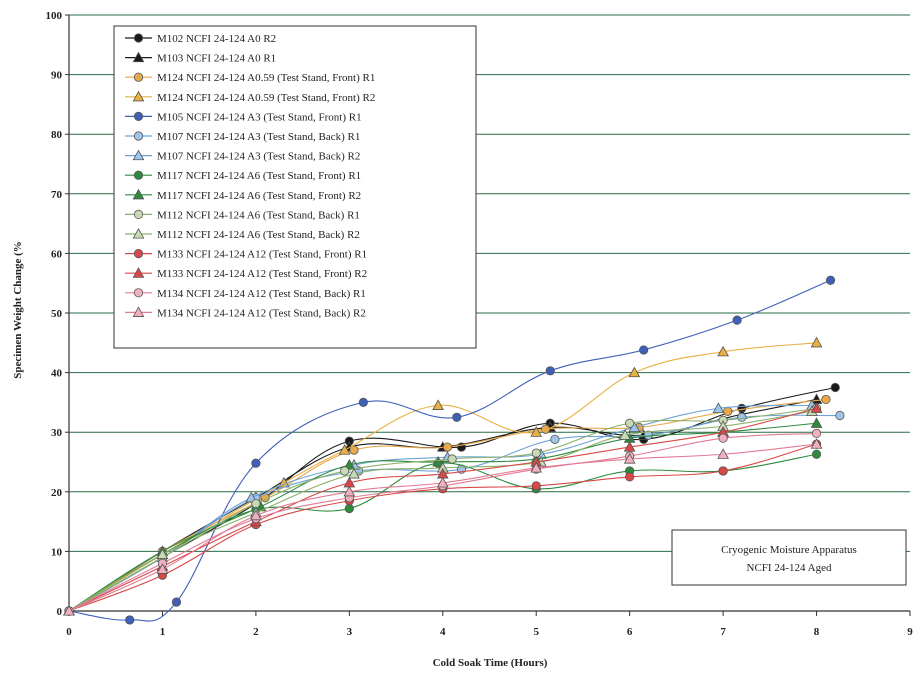  I want to click on annotation-line-2: NCFI 24-124 Aged, so click(789, 568).